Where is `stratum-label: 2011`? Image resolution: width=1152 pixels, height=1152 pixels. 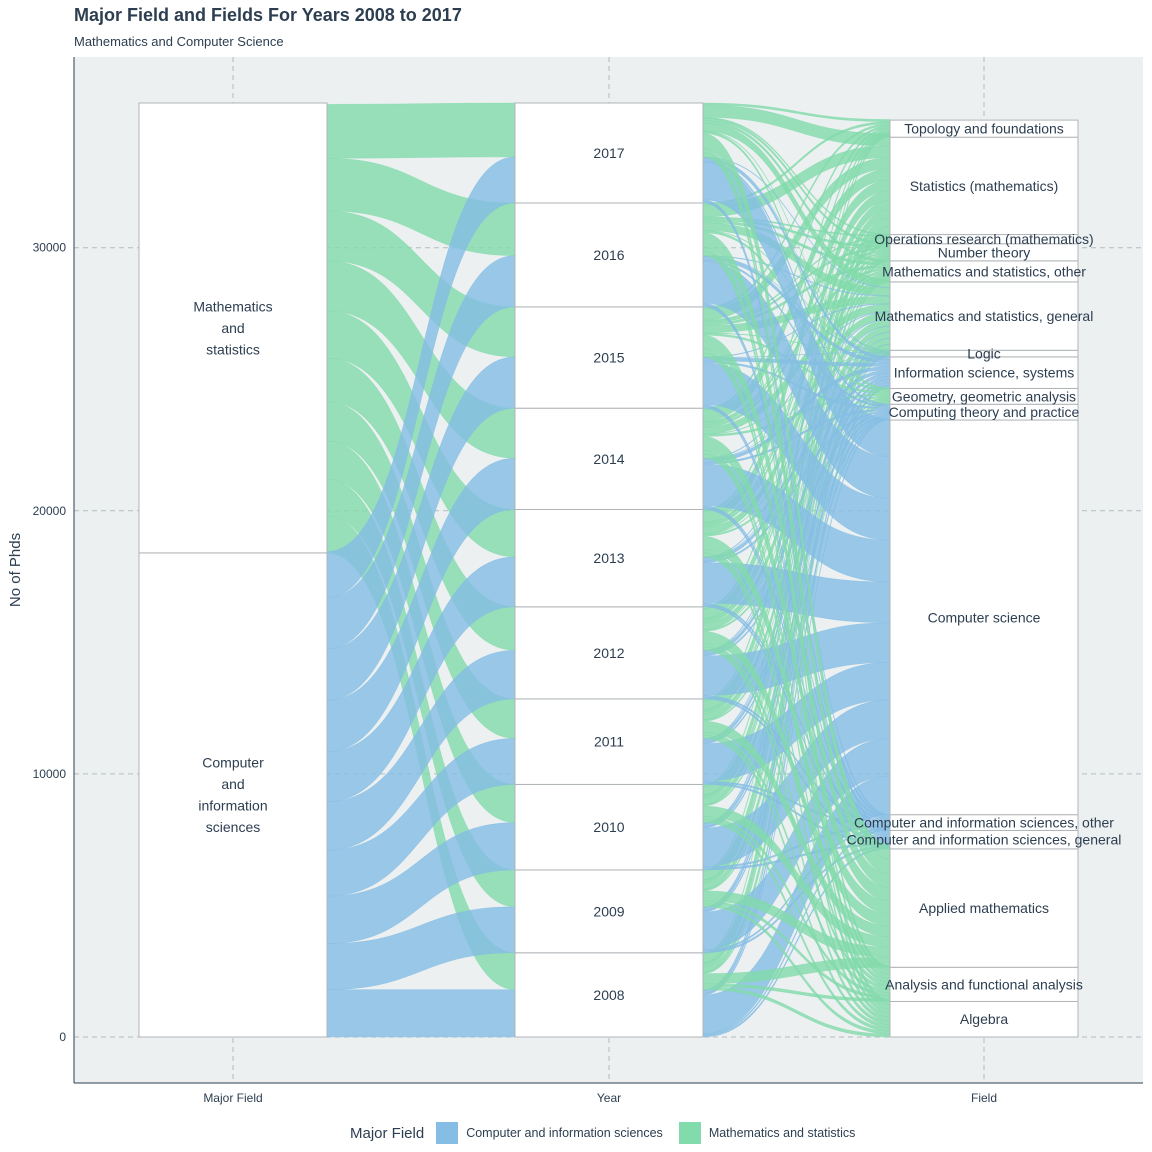
stratum-label: 2011 is located at coordinates (609, 742).